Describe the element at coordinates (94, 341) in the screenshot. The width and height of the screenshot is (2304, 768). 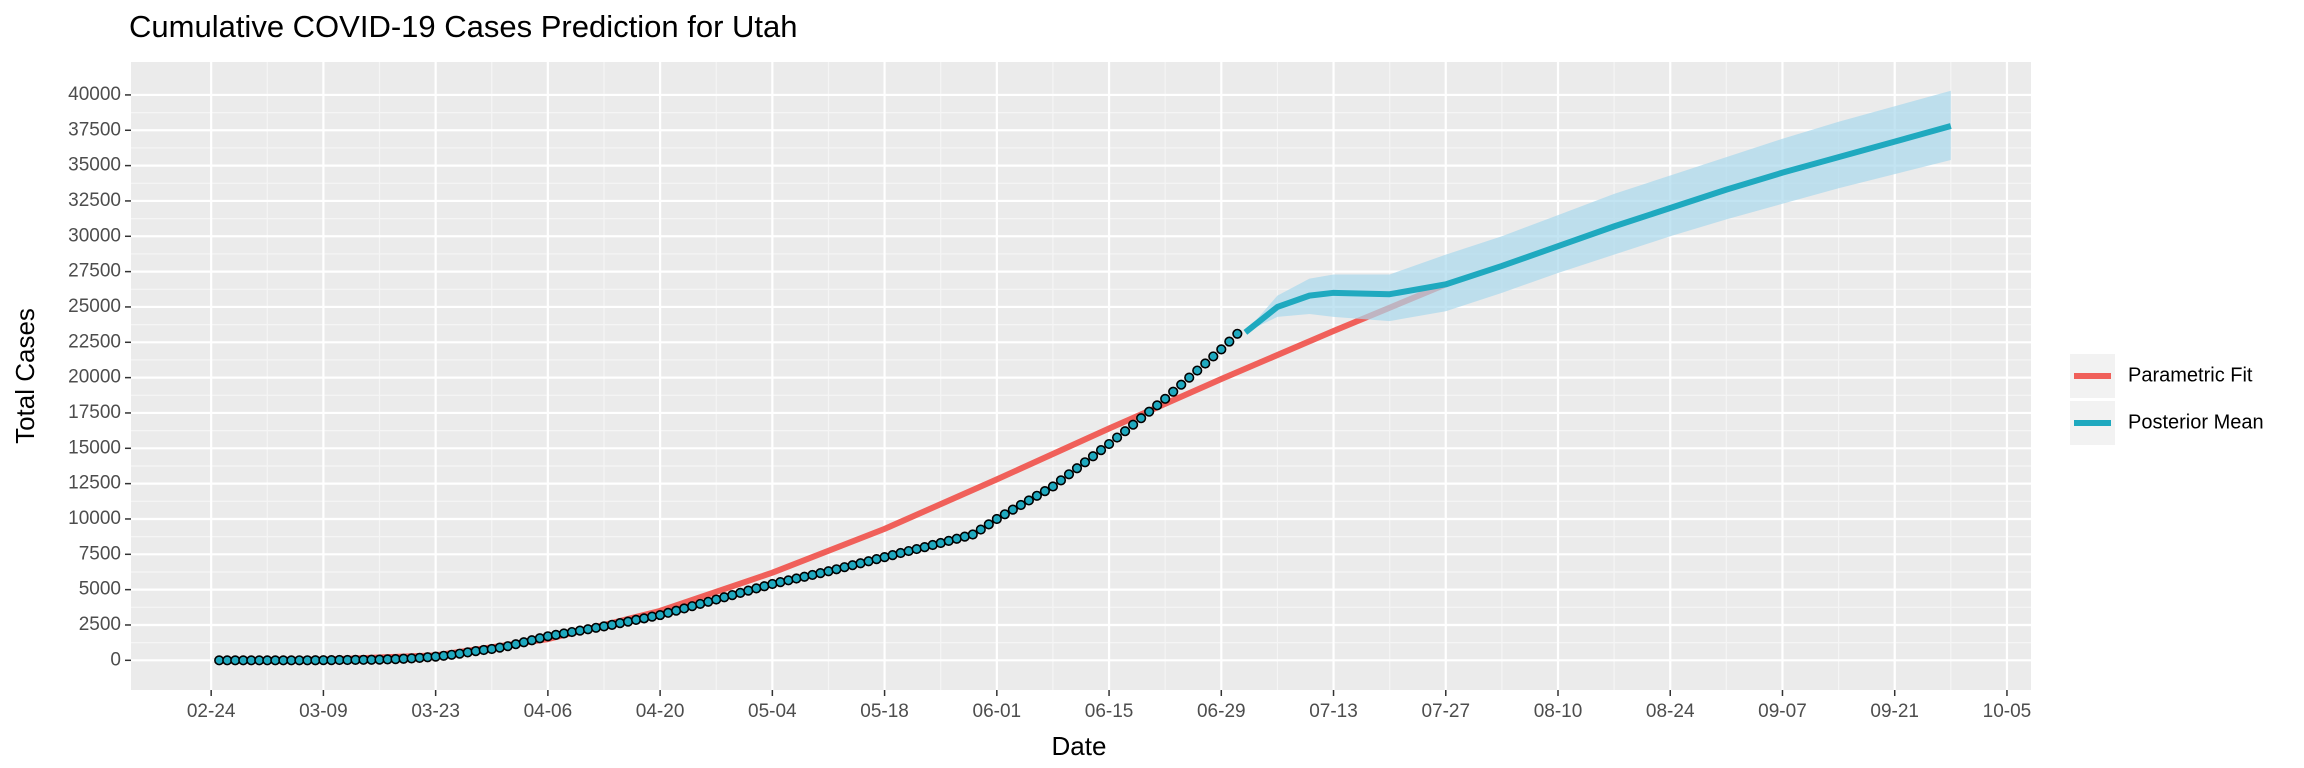
I see `y-tick-label: 22500` at that location.